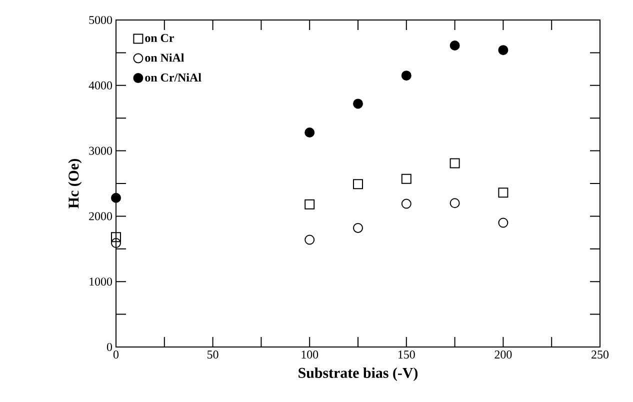  Describe the element at coordinates (100, 150) in the screenshot. I see `y-tick-label: 3000` at that location.